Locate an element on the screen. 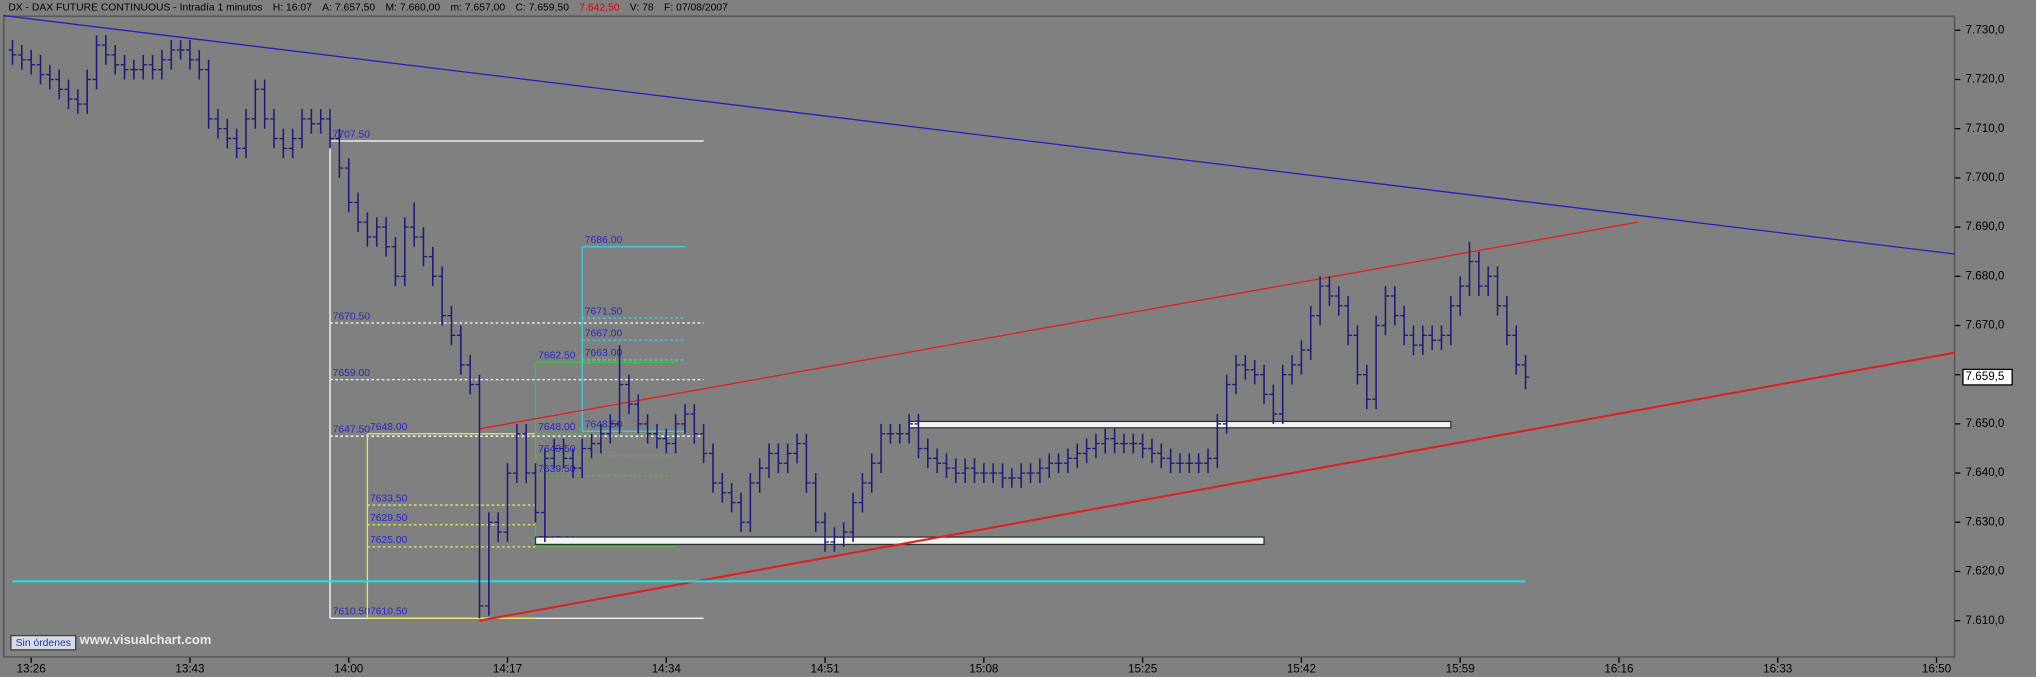  y-tick-label: 7.720,0 is located at coordinates (1985, 79).